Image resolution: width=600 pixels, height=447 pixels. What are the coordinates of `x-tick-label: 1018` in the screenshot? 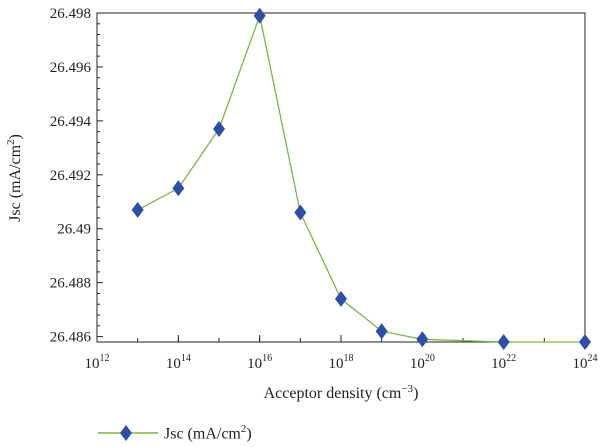 It's located at (341, 362).